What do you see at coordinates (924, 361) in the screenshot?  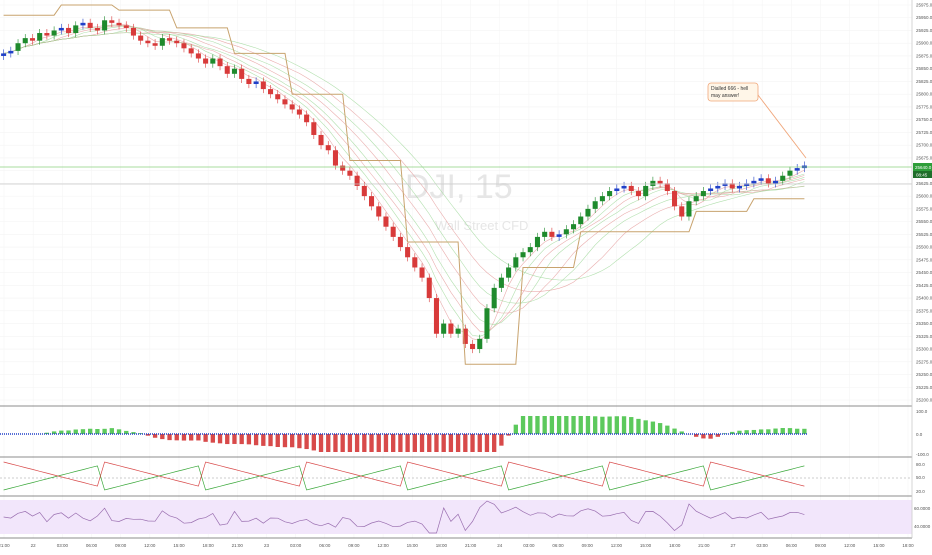 I see `price-tick-label: 25275.0` at bounding box center [924, 361].